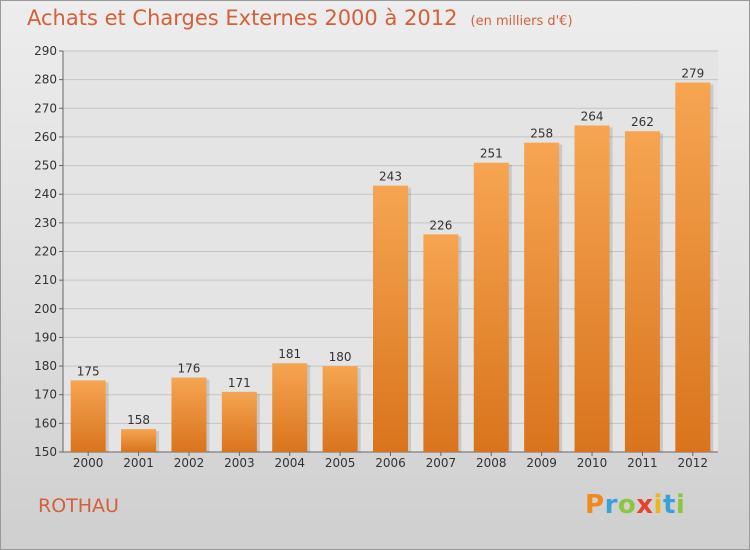  Describe the element at coordinates (45, 395) in the screenshot. I see `y-tick-label-170: 170` at that location.